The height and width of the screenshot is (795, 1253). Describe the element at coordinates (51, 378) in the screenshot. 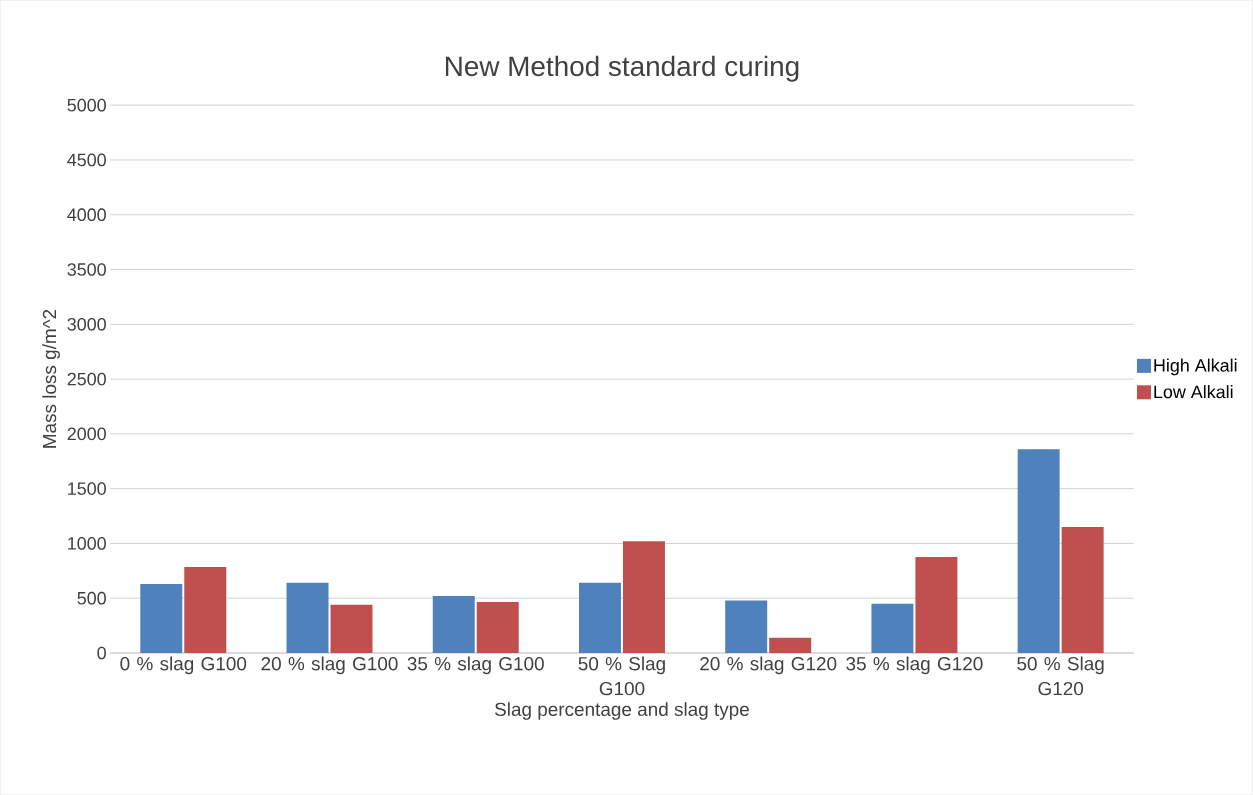

I see `y-axis-title: Mass loss g/m^2` at that location.